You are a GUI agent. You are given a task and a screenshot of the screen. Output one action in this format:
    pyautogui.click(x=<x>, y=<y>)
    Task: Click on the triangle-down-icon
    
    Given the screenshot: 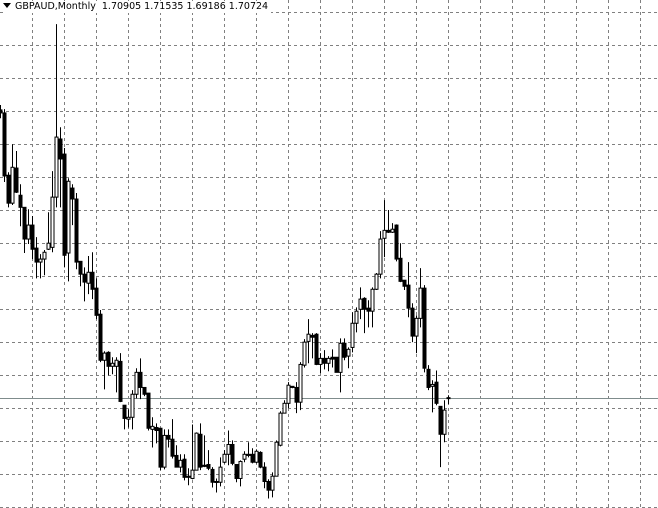 What is the action you would take?
    pyautogui.click(x=7, y=5)
    